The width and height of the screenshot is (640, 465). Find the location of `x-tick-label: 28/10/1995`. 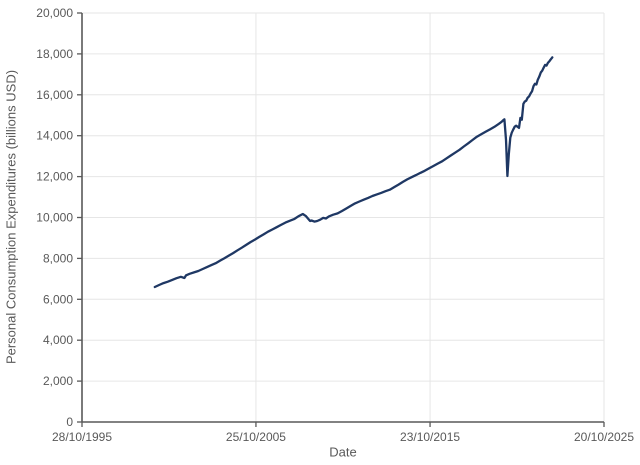

x-tick-label: 28/10/1995 is located at coordinates (82, 437).